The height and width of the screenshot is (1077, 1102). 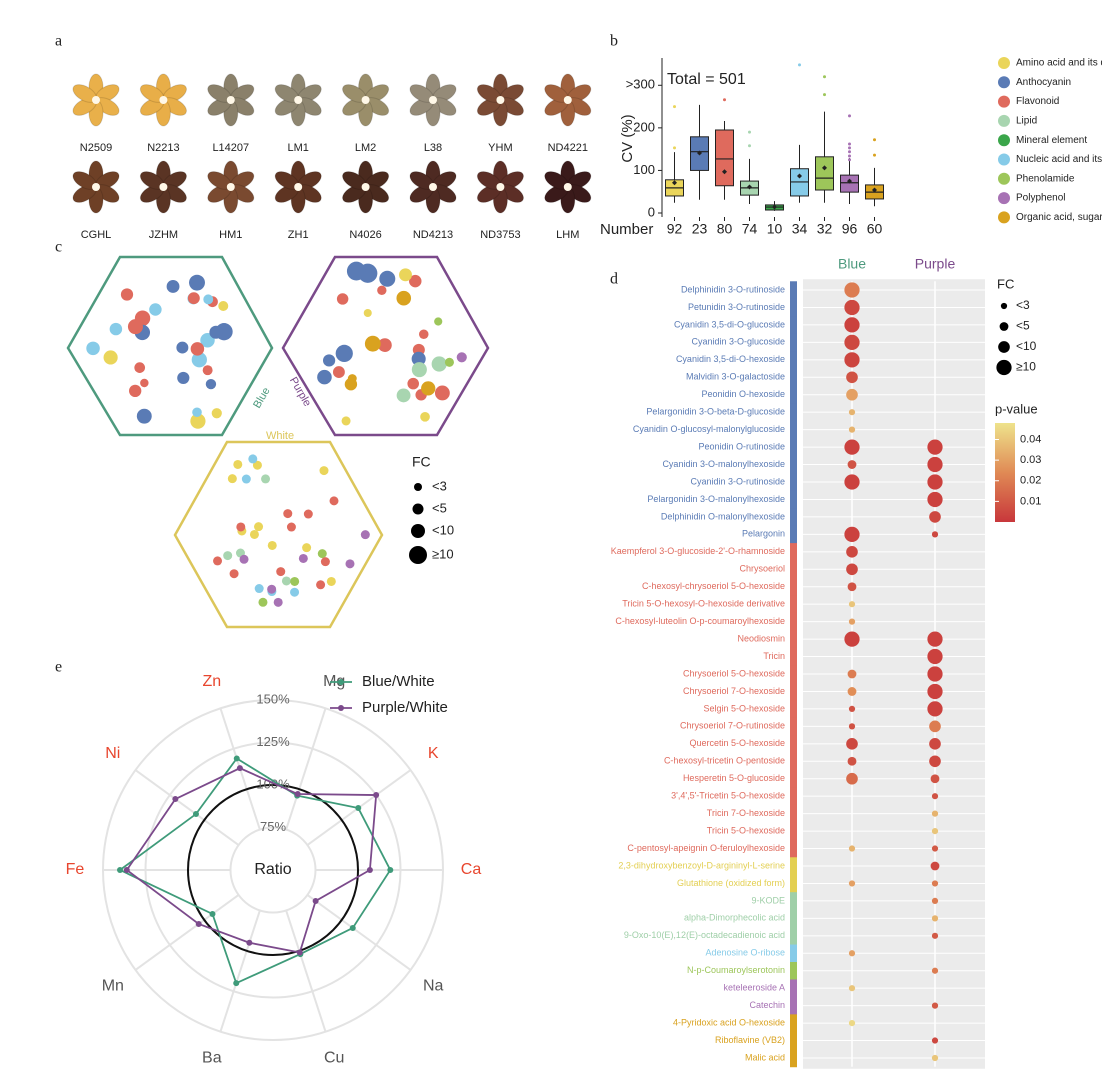 I want to click on sample-label: N2509, so click(x=96, y=148).